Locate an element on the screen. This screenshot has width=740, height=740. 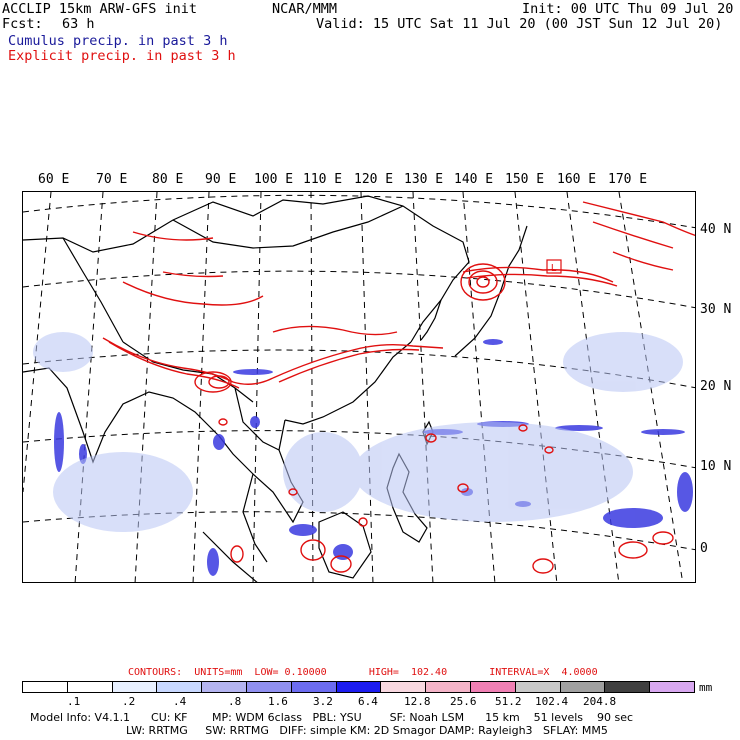
lat-label: 20 N is located at coordinates (716, 386).